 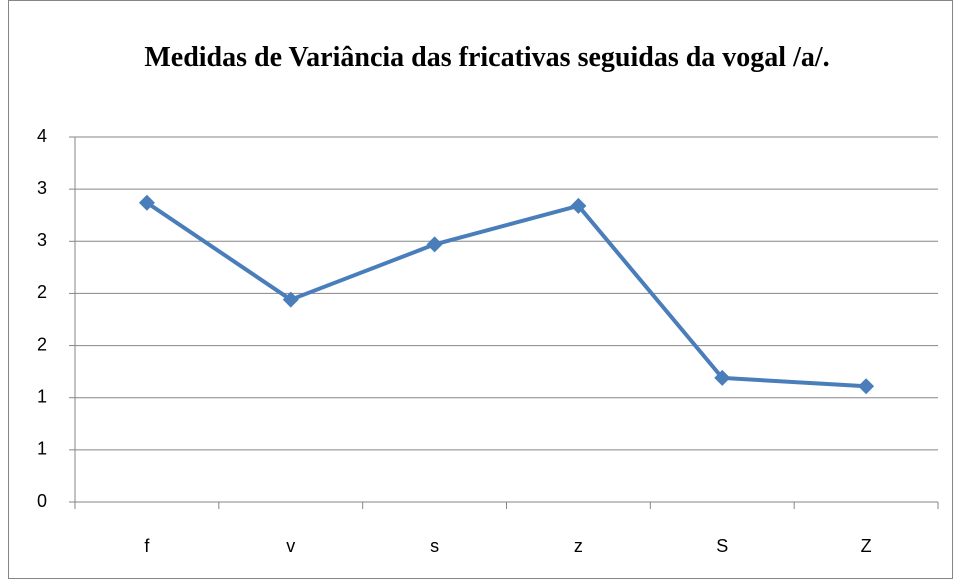 I want to click on y-tick-label: 4, so click(x=42, y=136).